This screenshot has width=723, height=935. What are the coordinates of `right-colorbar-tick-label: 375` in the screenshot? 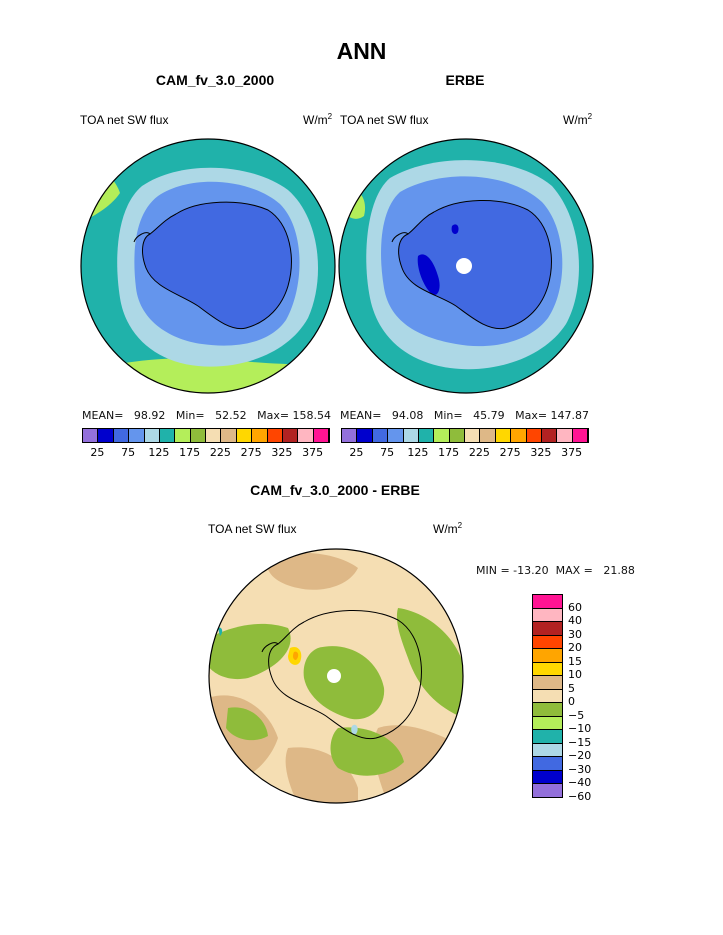 It's located at (572, 452).